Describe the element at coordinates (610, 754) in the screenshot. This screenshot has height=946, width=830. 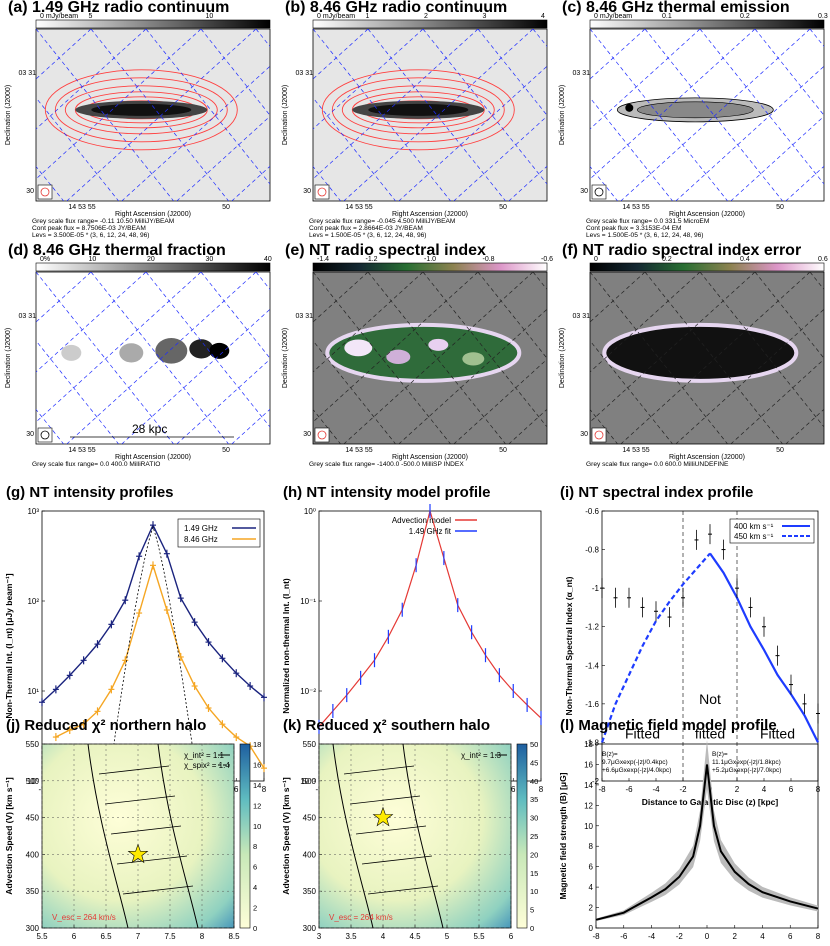
I see `model-equation: B(z)=` at that location.